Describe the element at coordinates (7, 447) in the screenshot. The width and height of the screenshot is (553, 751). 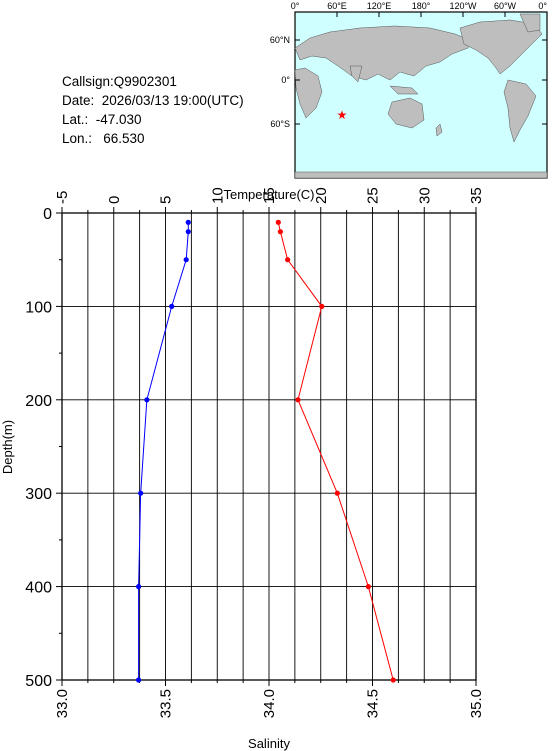
I see `y-axis-label: Depth(m)` at that location.